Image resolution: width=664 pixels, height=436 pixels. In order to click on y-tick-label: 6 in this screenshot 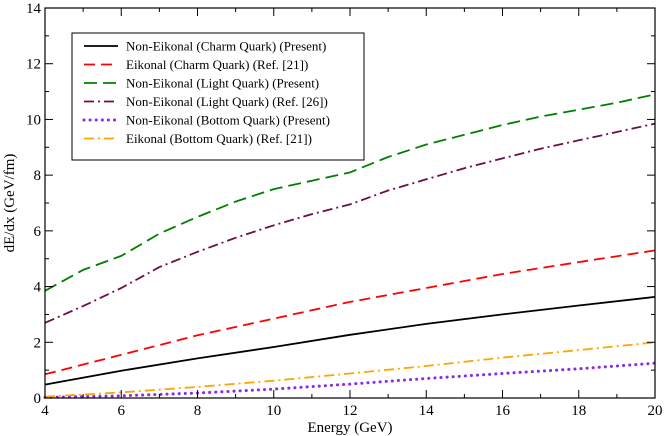, I will do `click(38, 232)`.